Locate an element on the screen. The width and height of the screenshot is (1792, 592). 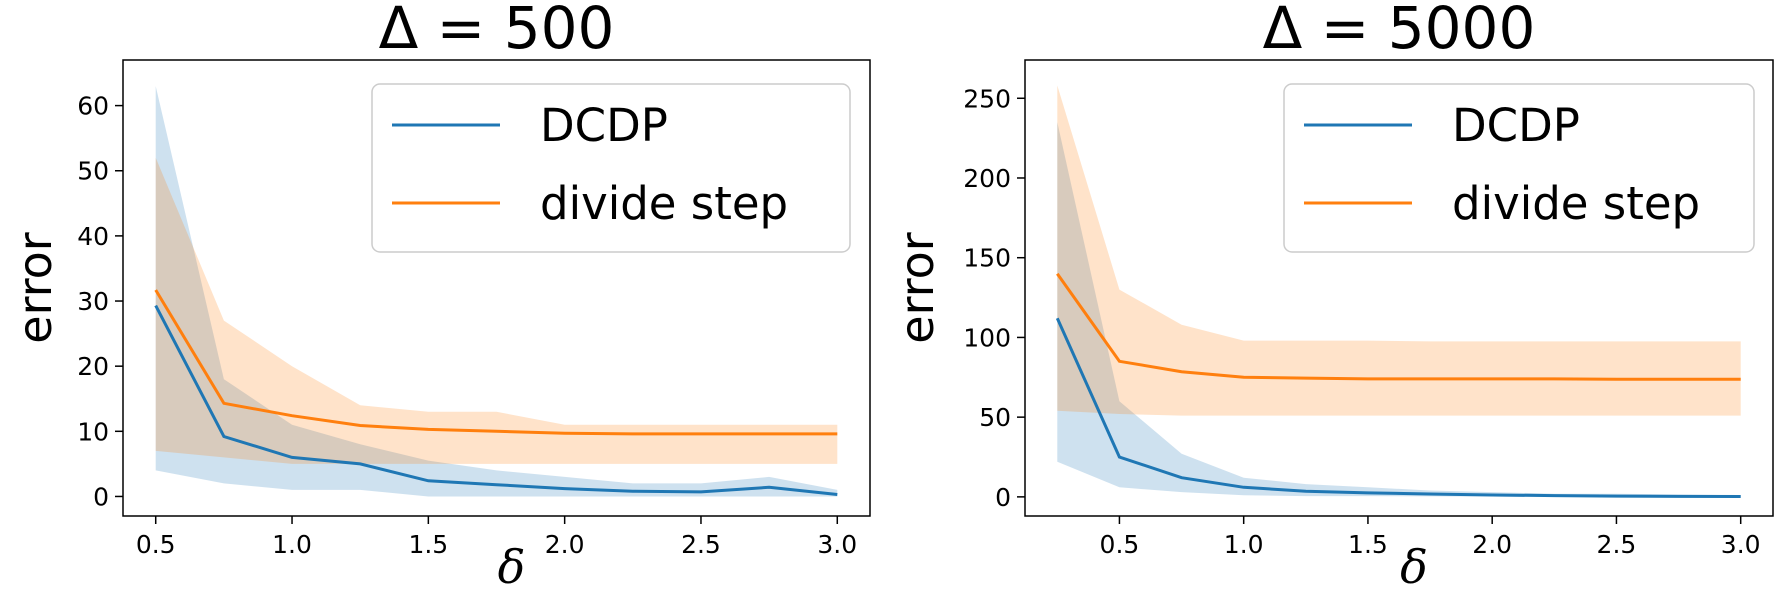
chart-1-ytick-label-5: 40 is located at coordinates (93, 236).